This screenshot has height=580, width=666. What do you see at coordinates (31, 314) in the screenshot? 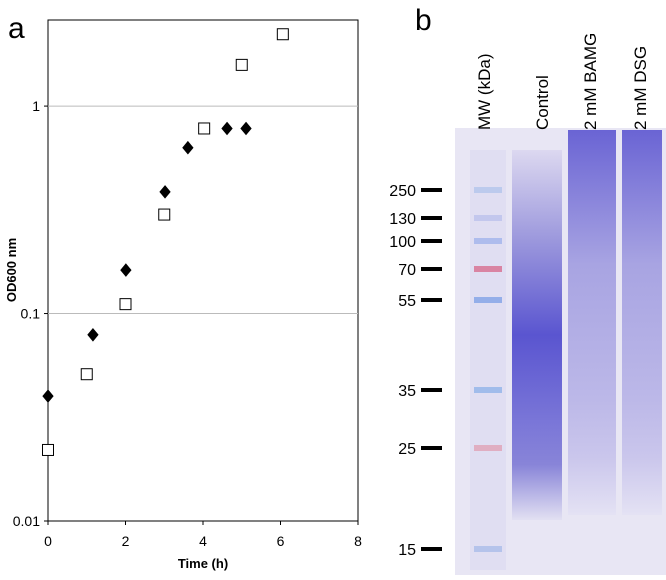
I see `y-tick-label: 0.1` at bounding box center [31, 314].